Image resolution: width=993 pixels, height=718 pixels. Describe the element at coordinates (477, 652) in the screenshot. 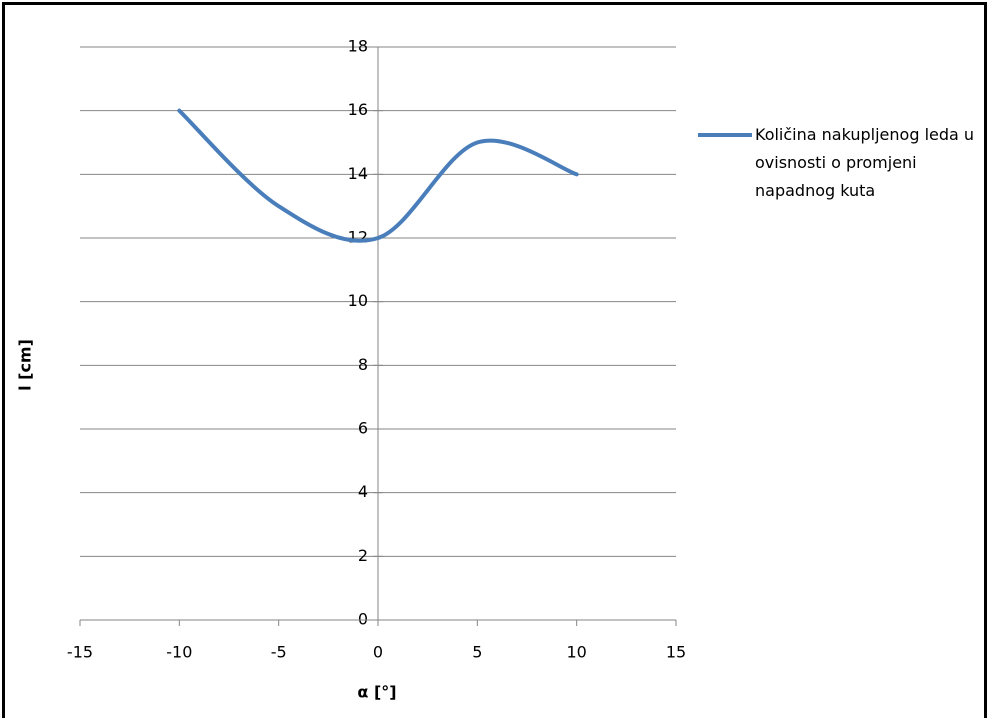

I see `x-tick-label: 5` at that location.